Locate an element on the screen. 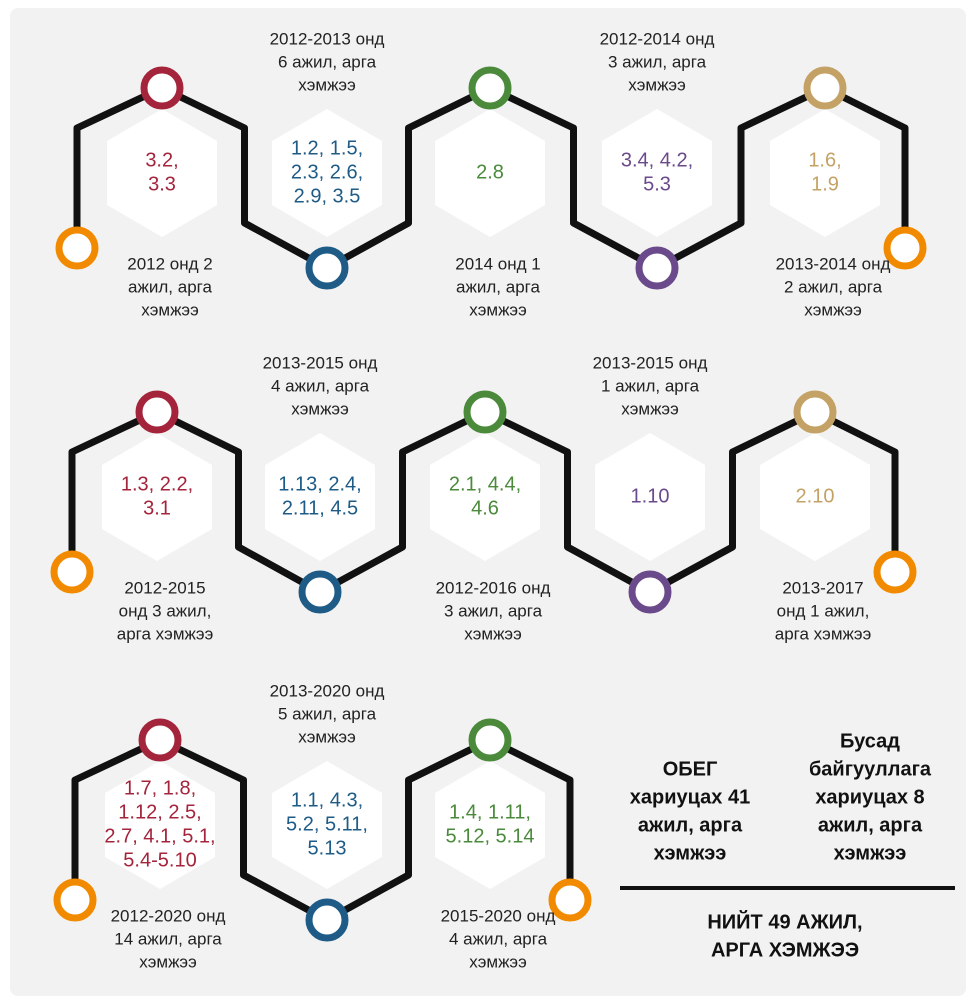  period-label: онд 1 ажил, is located at coordinates (823, 610).